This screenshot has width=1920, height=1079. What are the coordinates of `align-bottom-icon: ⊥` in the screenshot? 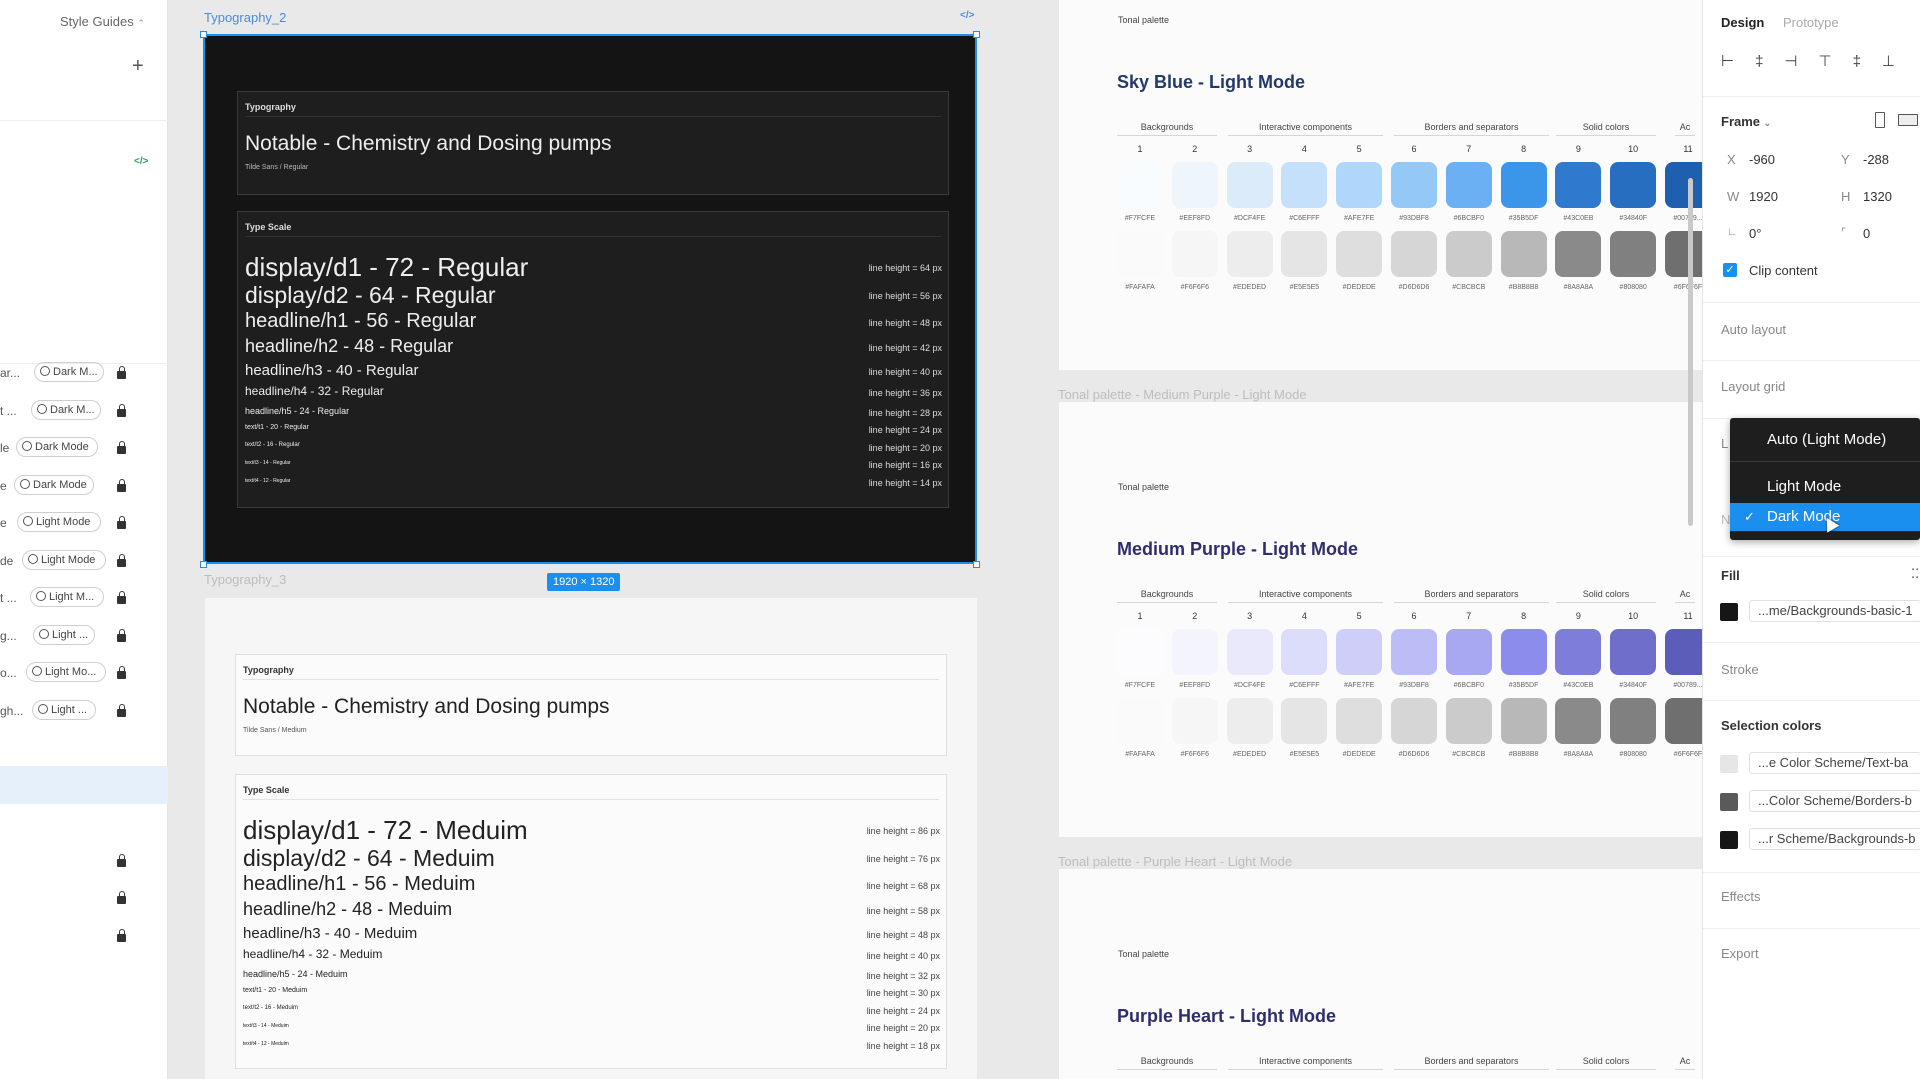 It's located at (1898, 61).